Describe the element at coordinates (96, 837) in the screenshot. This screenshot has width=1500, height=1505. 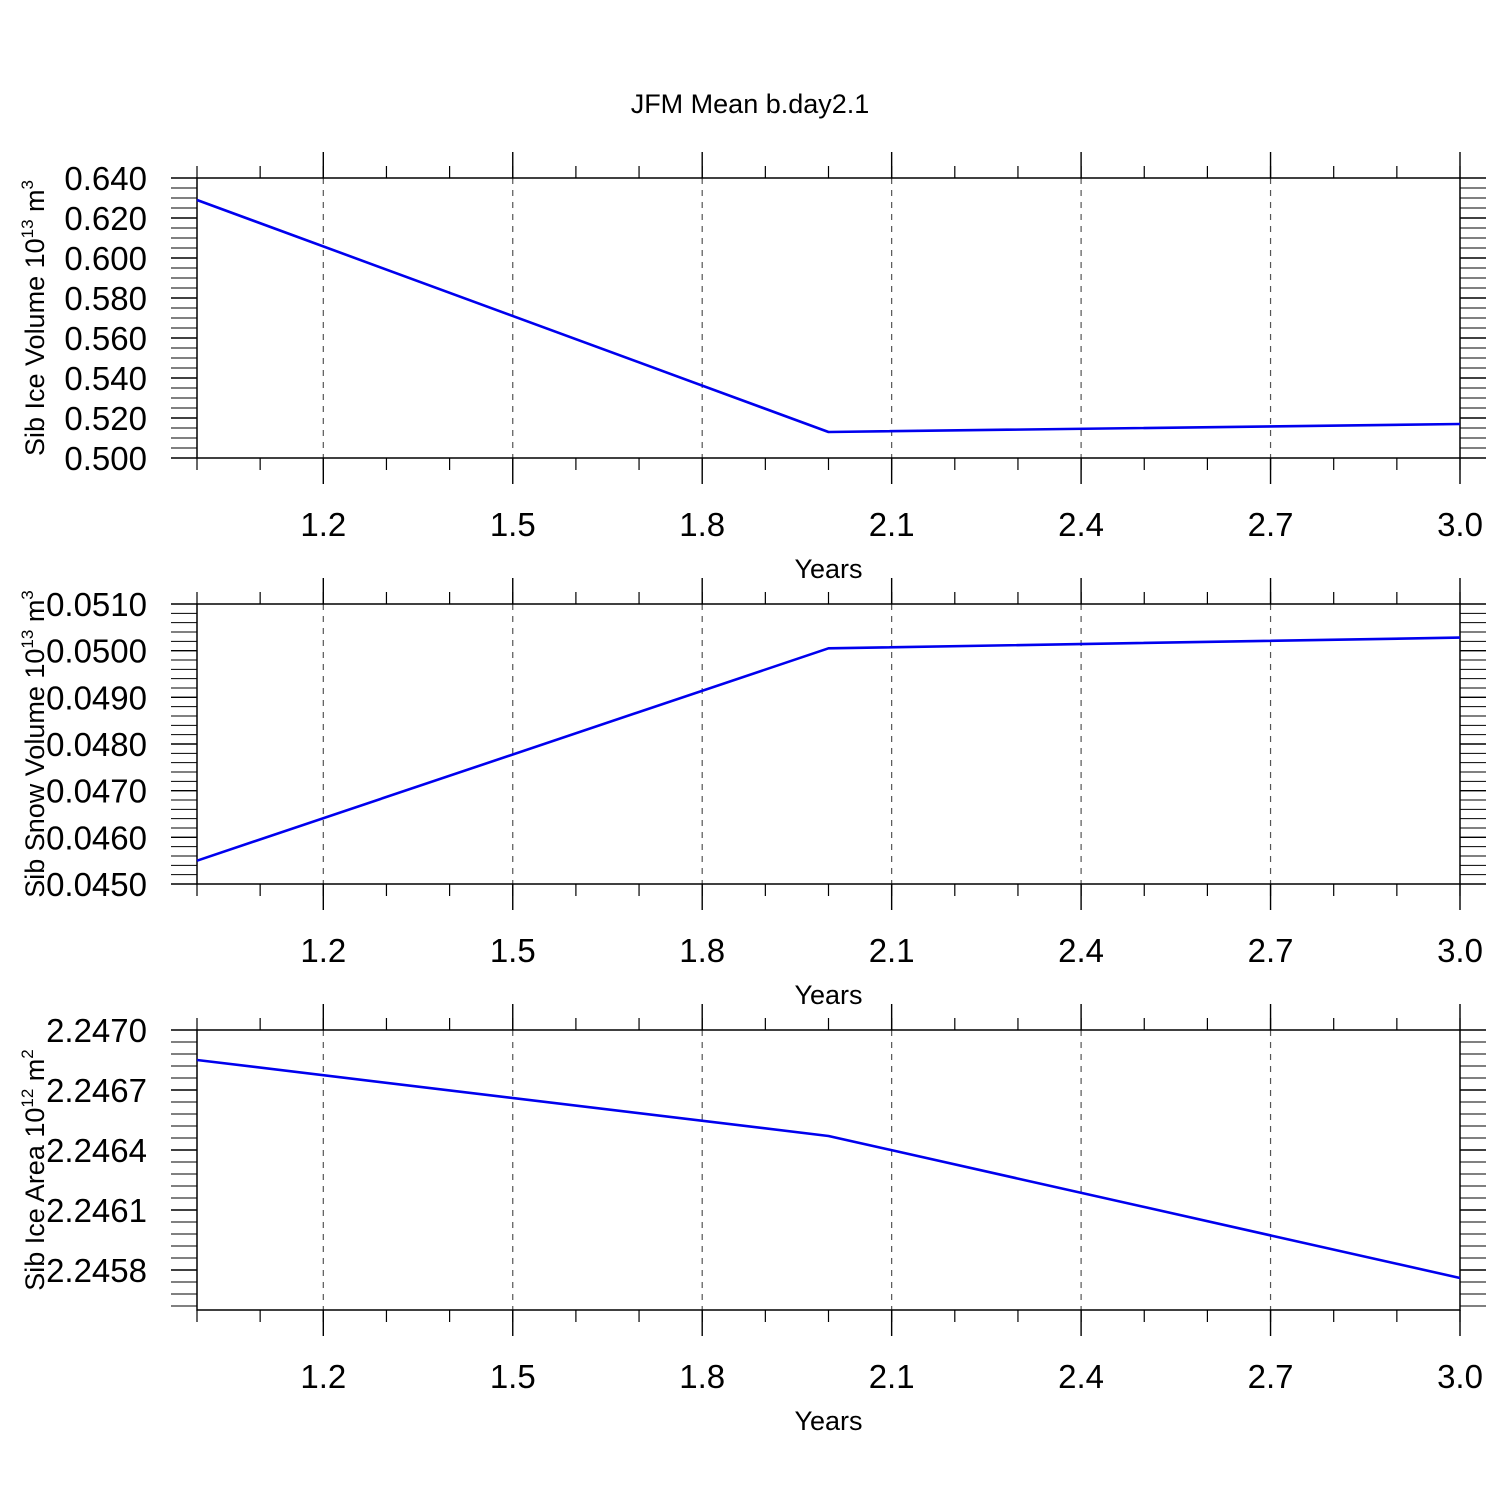
I see `y-tick-label: 0.0460` at that location.